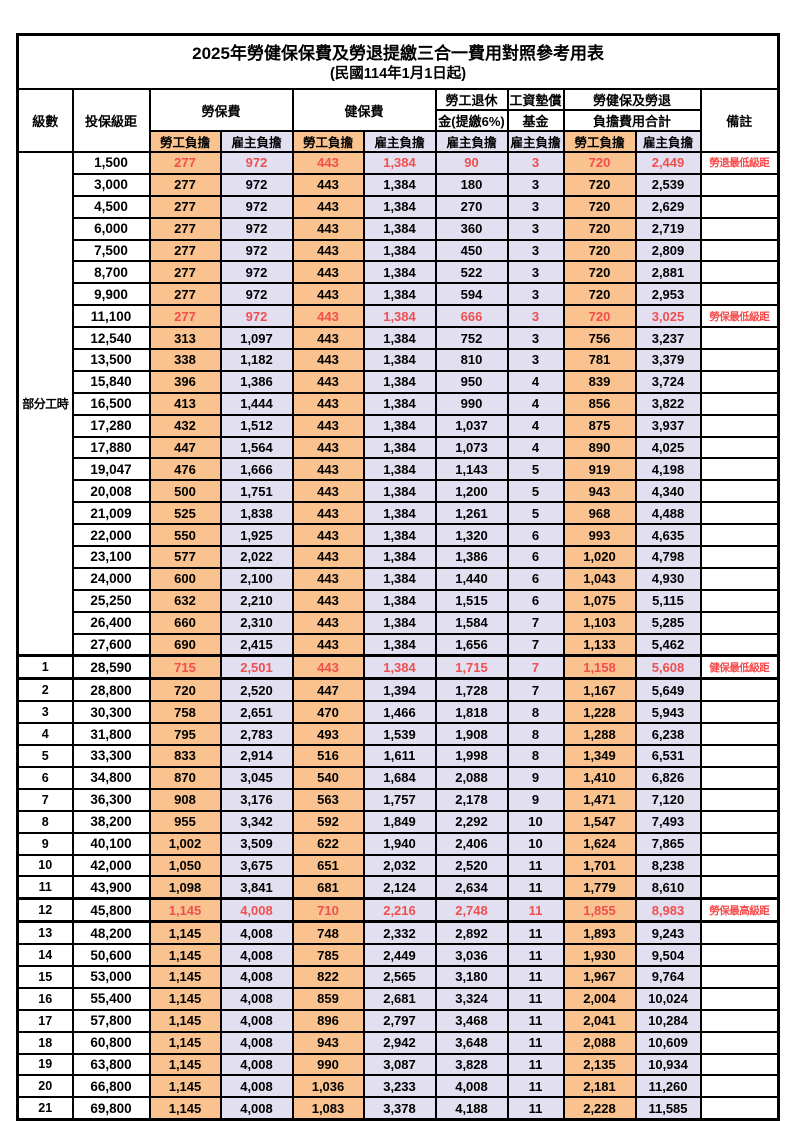  I want to click on cell-pension-employer: 3,468, so click(471, 1020).